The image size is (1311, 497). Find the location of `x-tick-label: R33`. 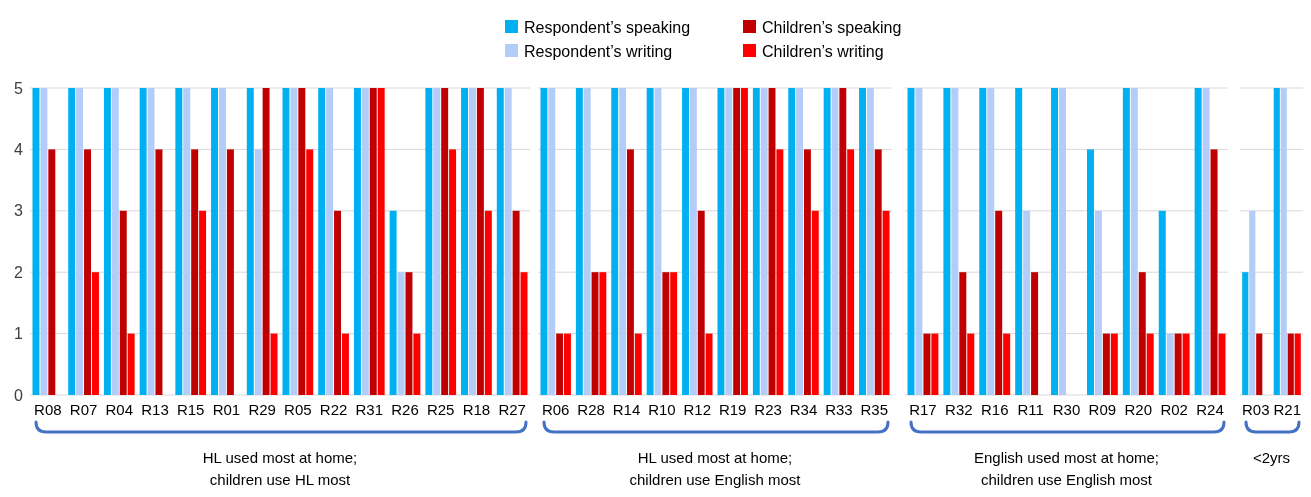

x-tick-label: R33 is located at coordinates (839, 409).